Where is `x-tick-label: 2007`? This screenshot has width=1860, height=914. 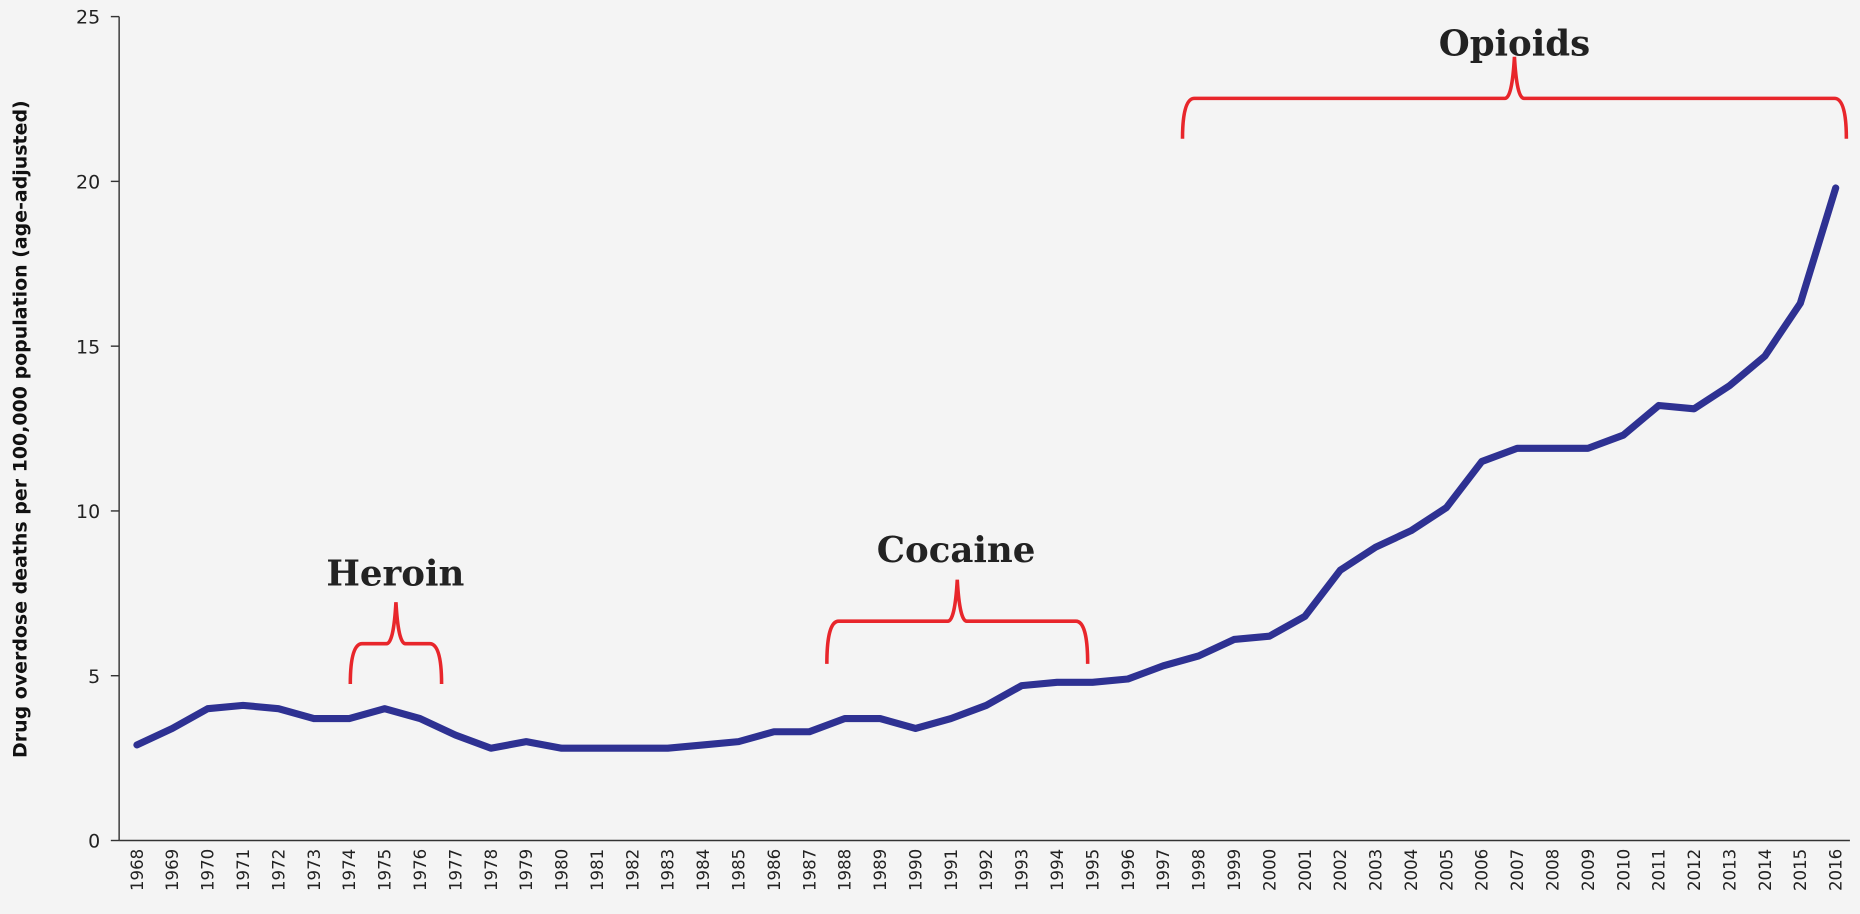
x-tick-label: 2007 is located at coordinates (1517, 870).